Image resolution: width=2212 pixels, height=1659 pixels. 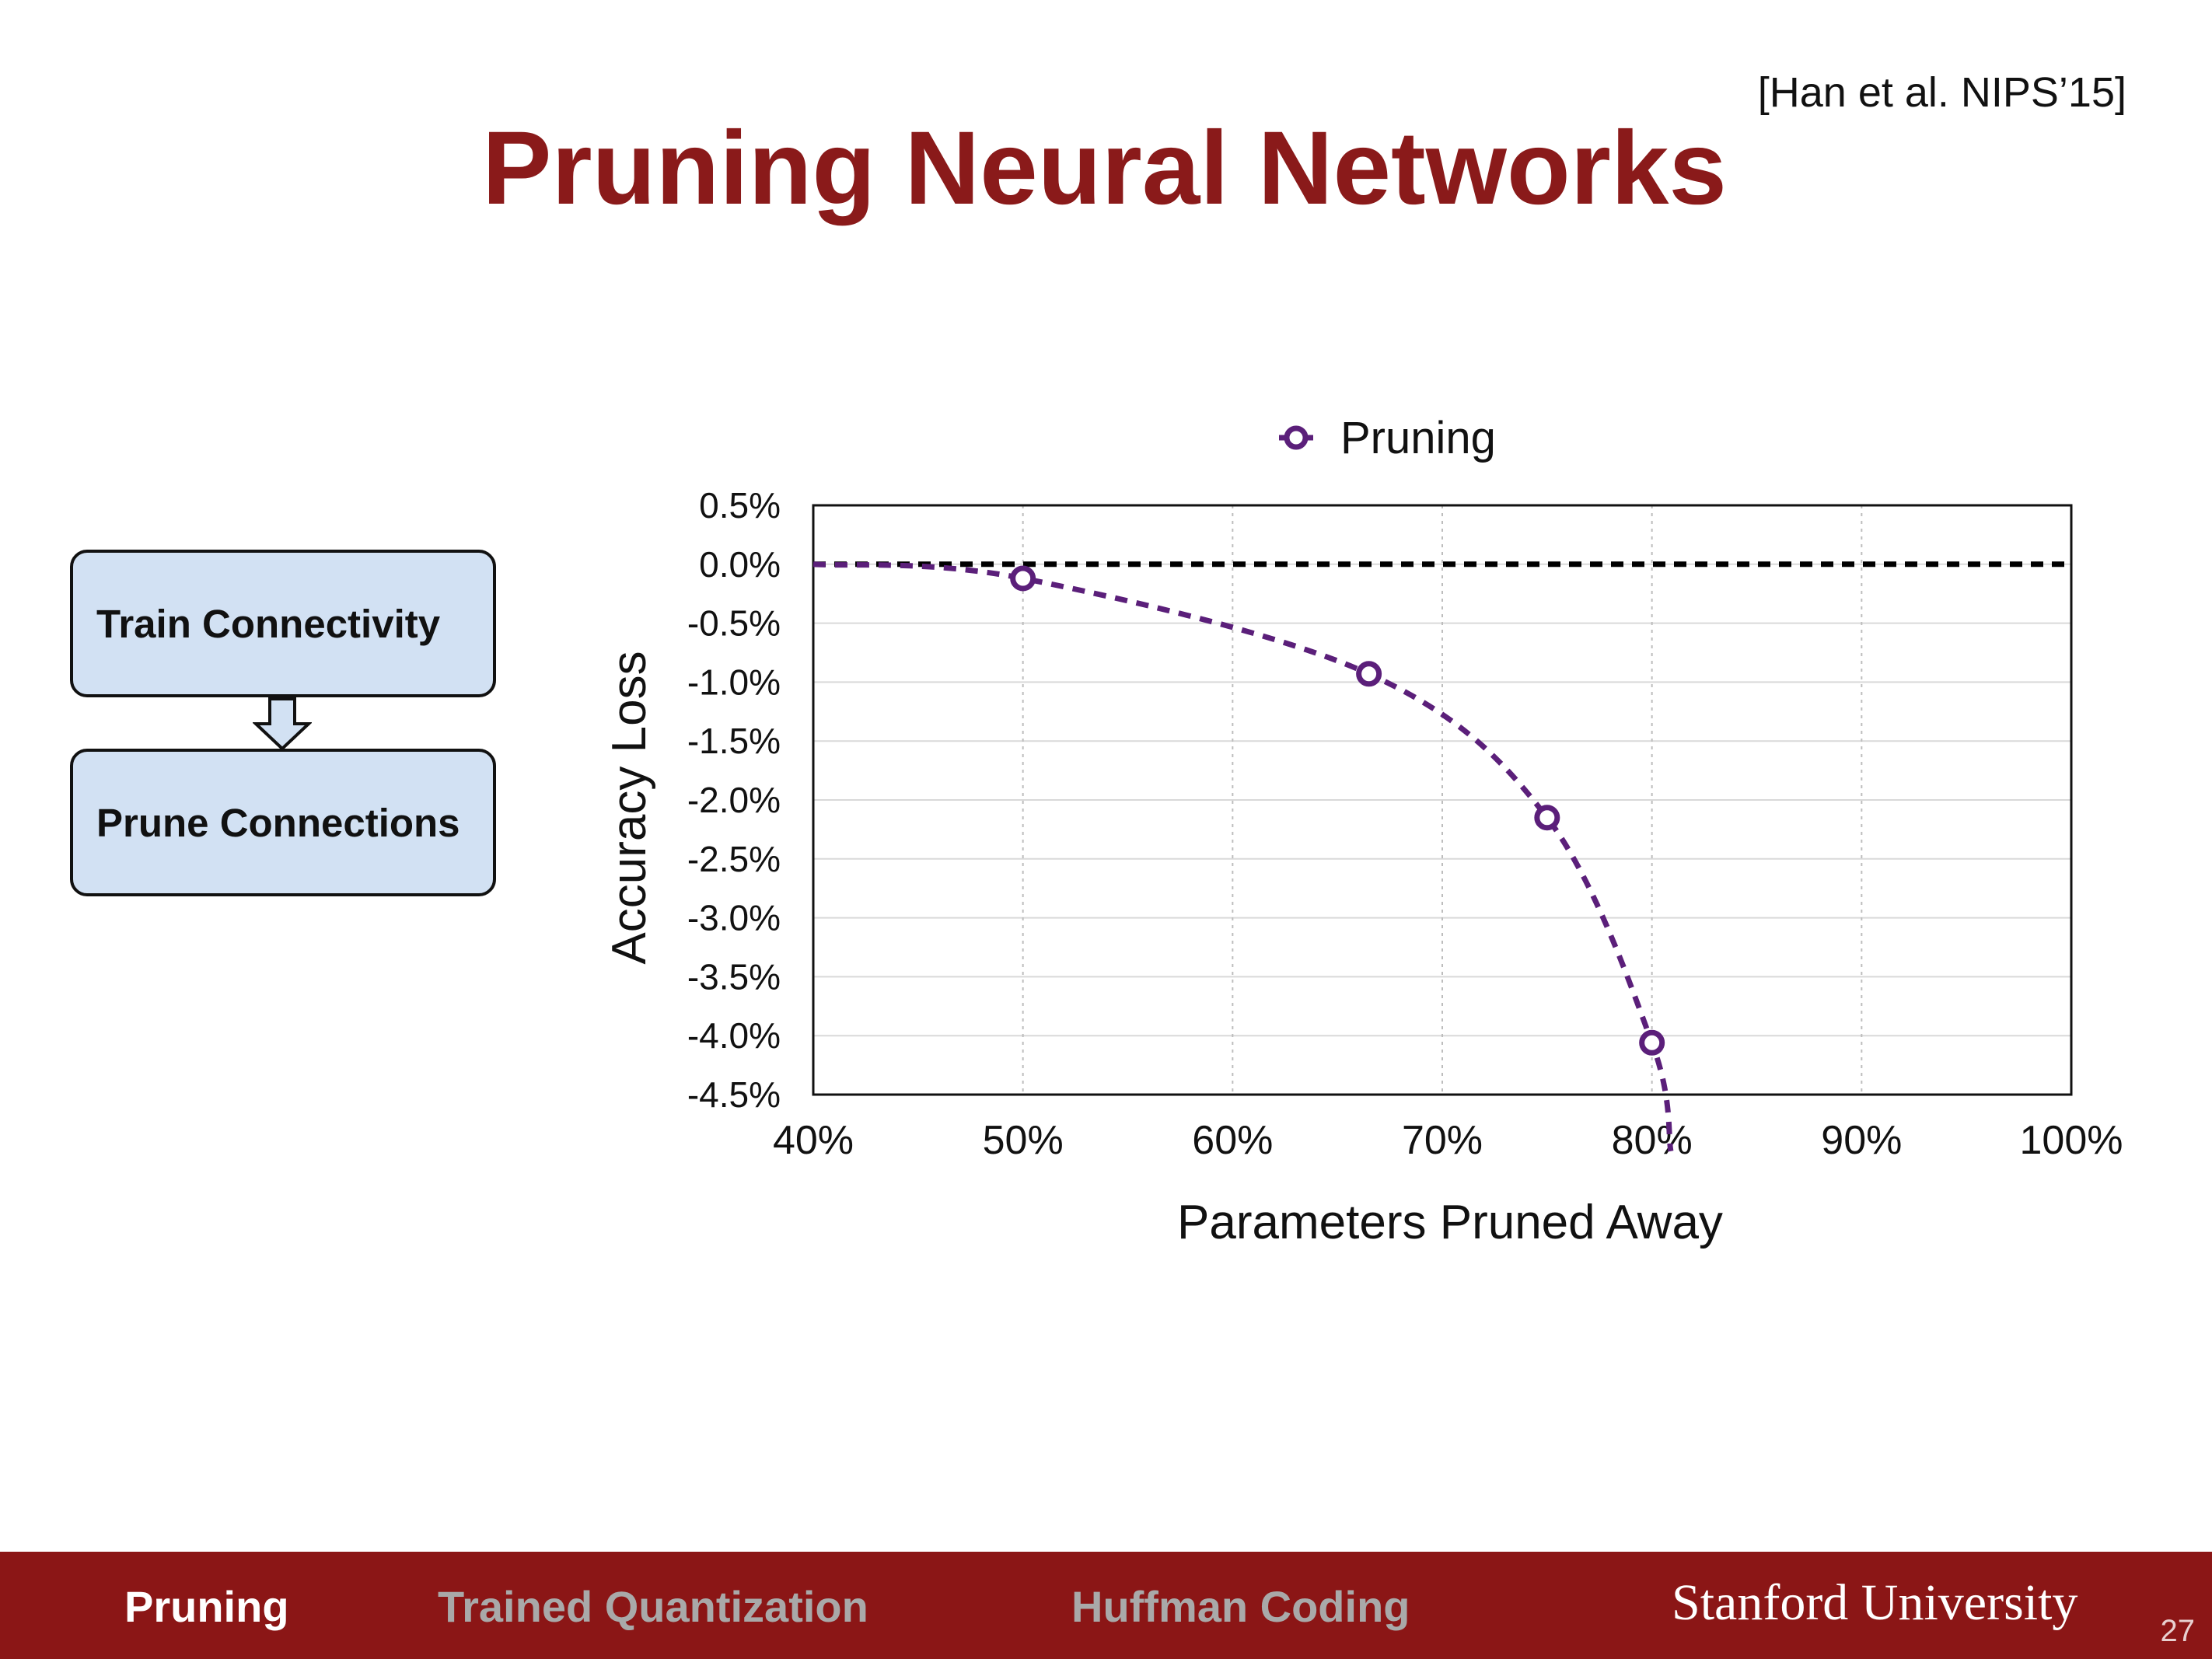 What do you see at coordinates (1652, 1140) in the screenshot?
I see `x-tick-label: 80%` at bounding box center [1652, 1140].